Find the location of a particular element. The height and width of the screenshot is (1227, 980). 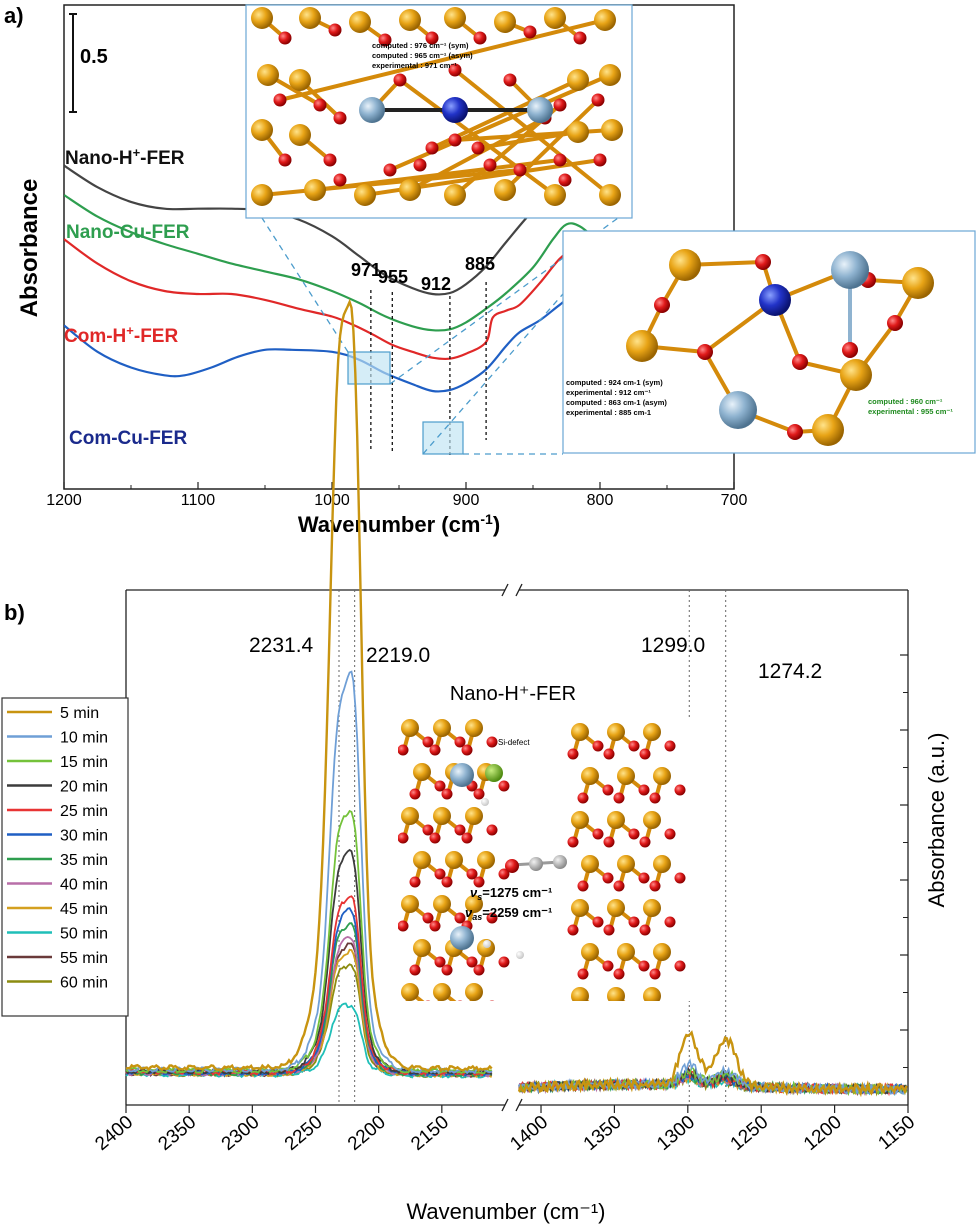

x-tick-label-2250: 2250 is located at coordinates (304, 1133).